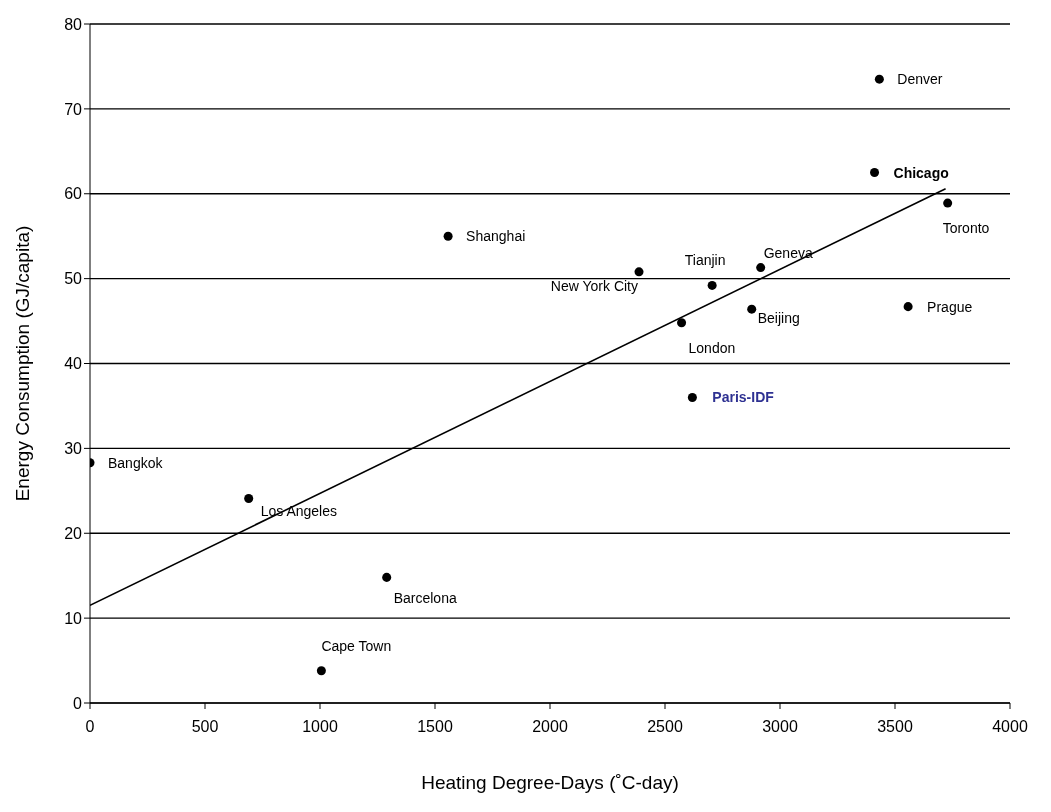  Describe the element at coordinates (435, 727) in the screenshot. I see `x-tick-label: 1500` at that location.